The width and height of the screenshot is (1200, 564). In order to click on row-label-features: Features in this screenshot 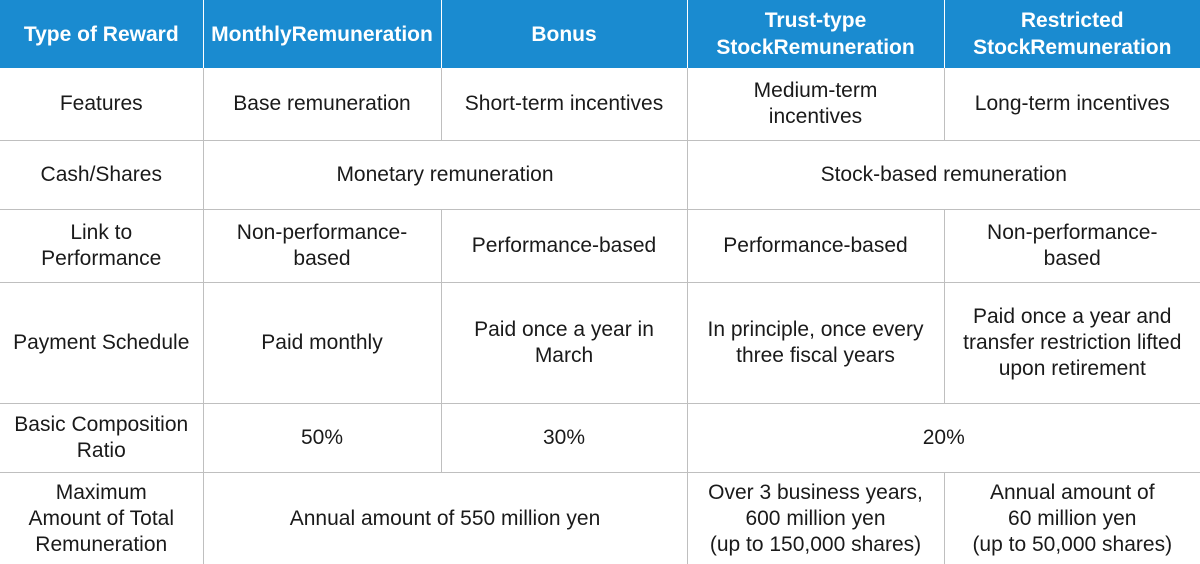, I will do `click(101, 104)`.